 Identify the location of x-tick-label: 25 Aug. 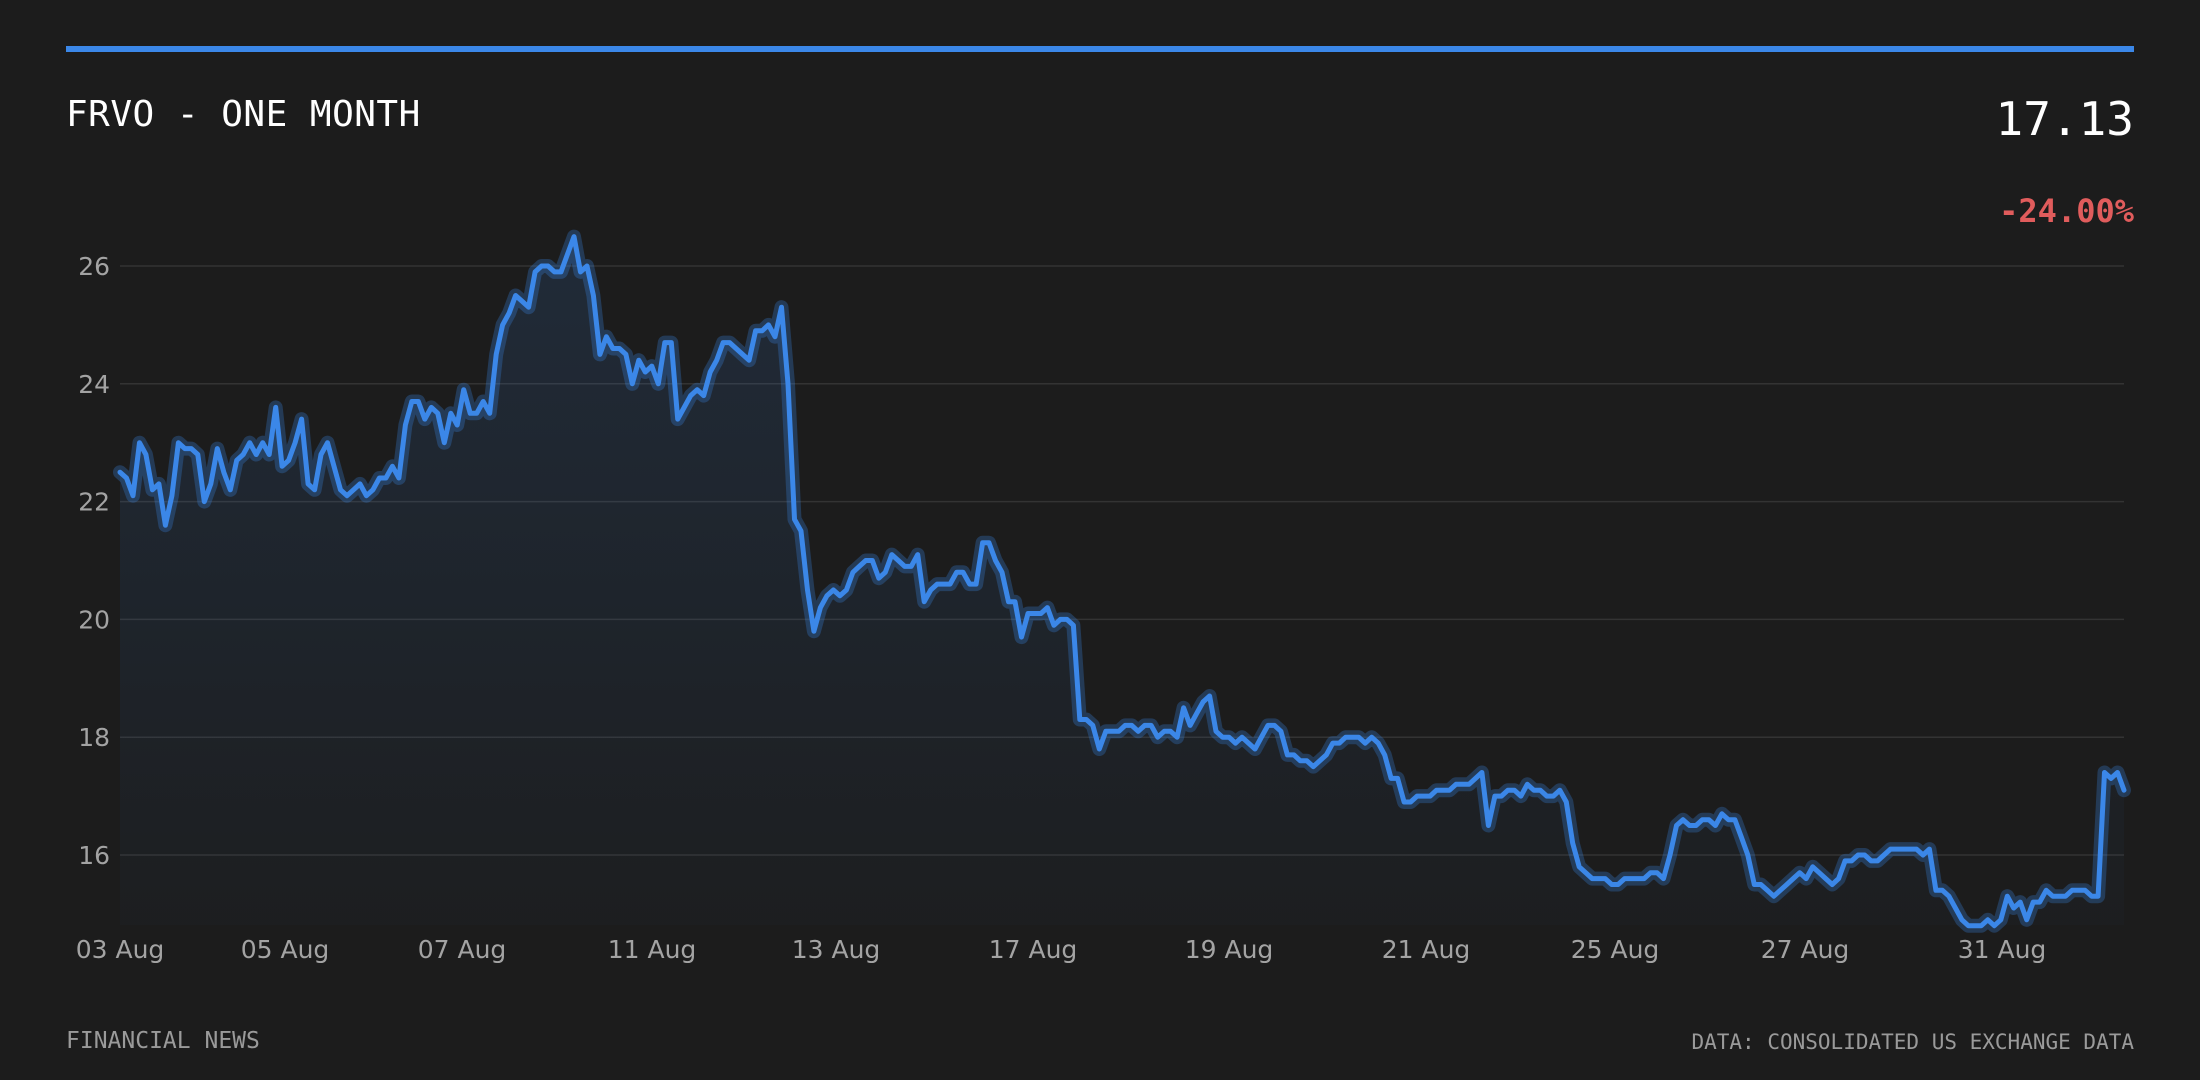
(1615, 949).